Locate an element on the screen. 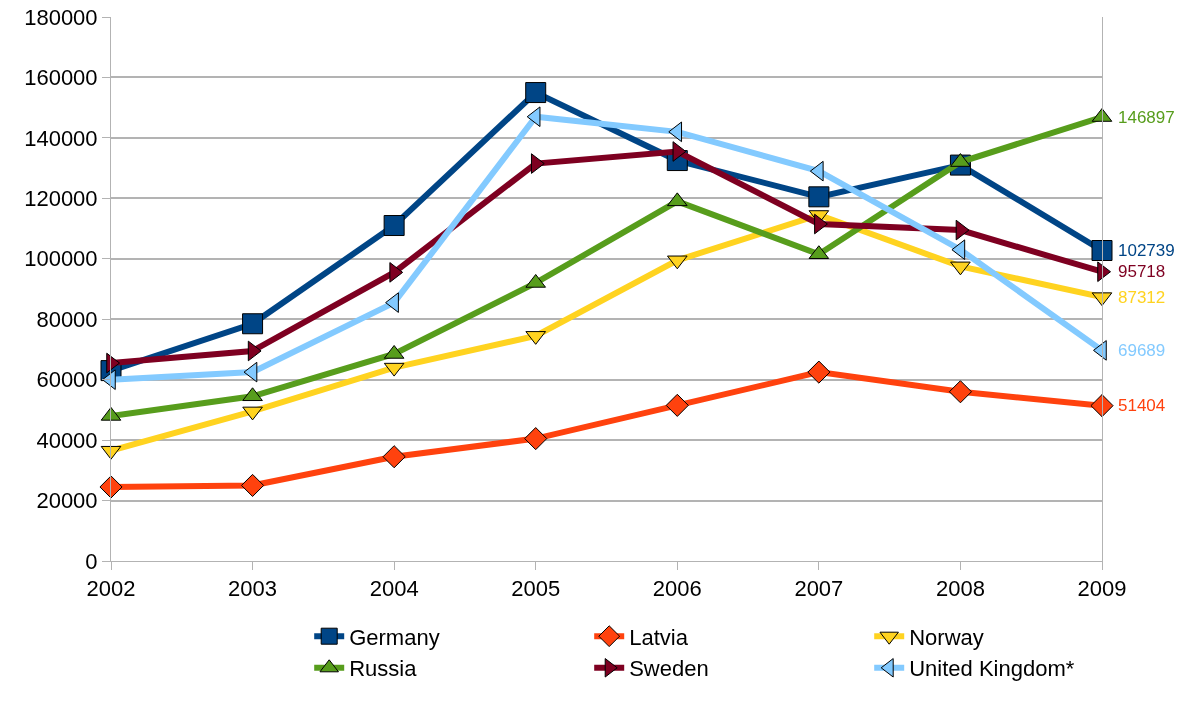 The width and height of the screenshot is (1191, 706). y-tick-label: 180000 is located at coordinates (61, 17).